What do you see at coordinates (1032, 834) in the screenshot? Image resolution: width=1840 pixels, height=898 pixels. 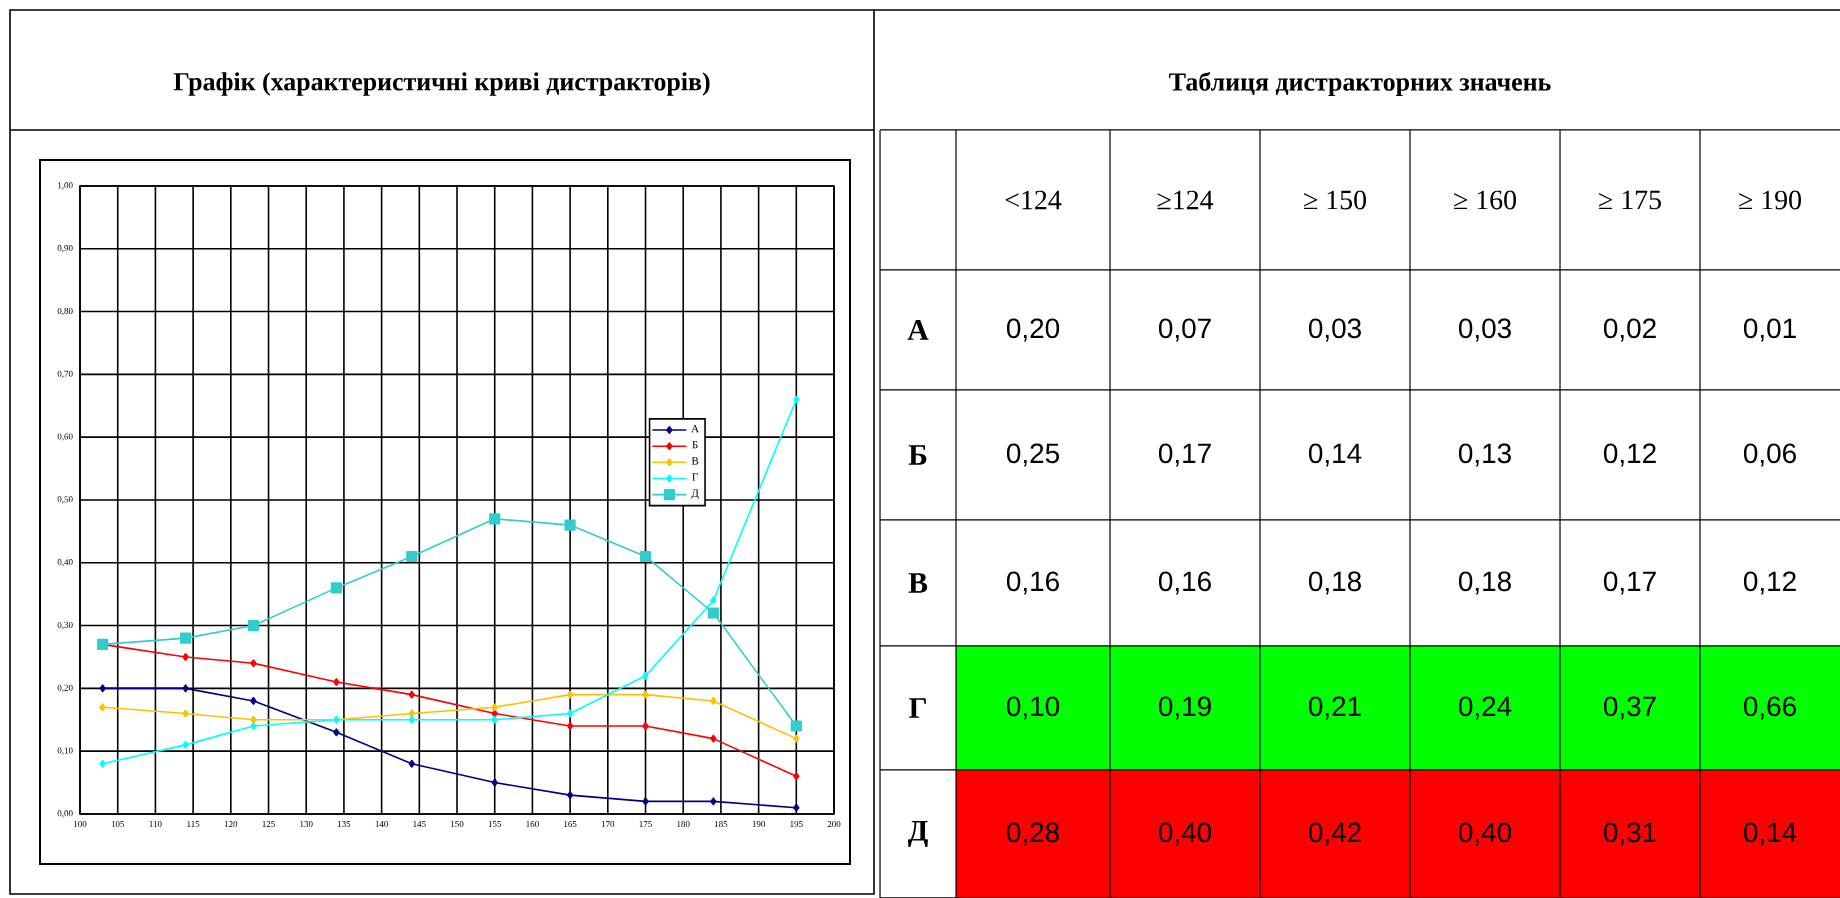 I see `data-label: 0,28` at bounding box center [1032, 834].